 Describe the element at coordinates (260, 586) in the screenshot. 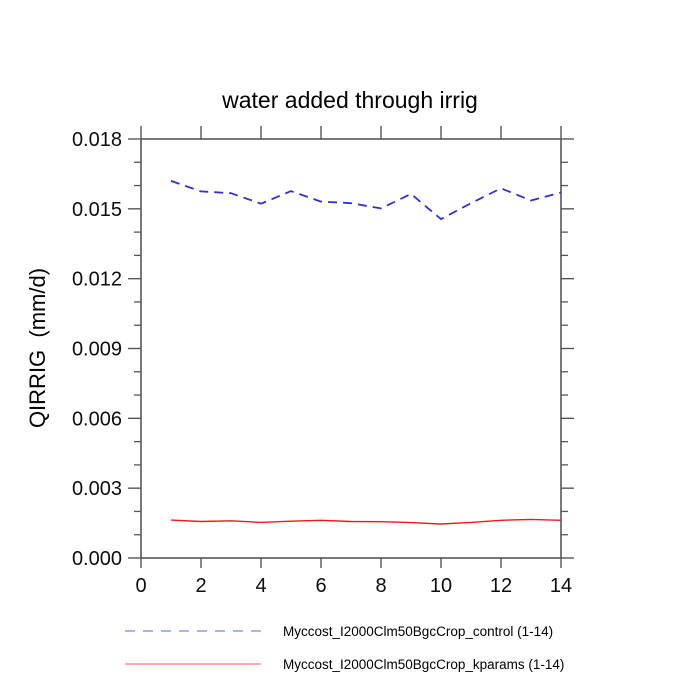

I see `x-tick-label: 4` at that location.